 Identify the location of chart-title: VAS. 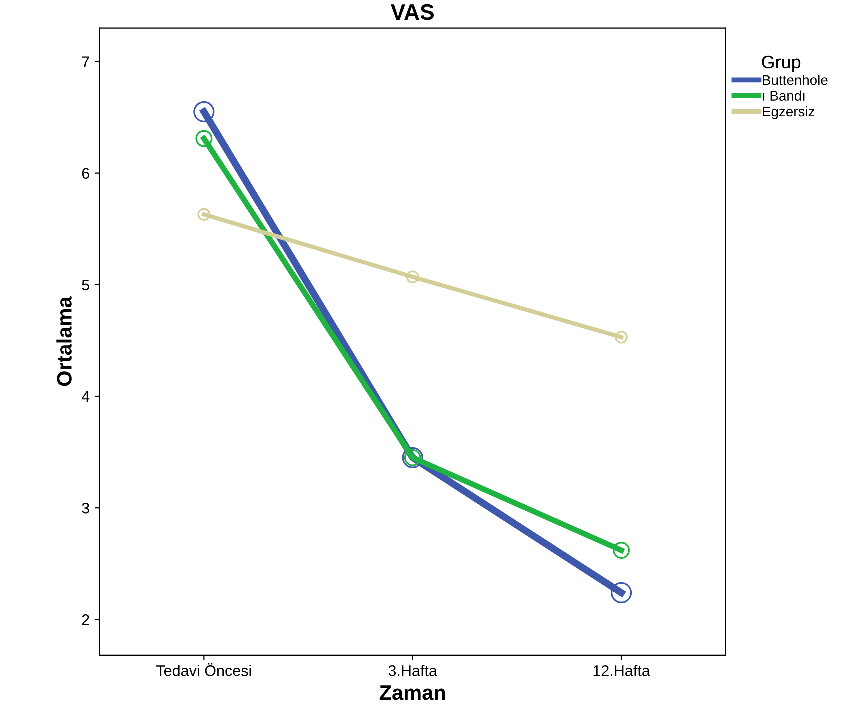
(412, 12).